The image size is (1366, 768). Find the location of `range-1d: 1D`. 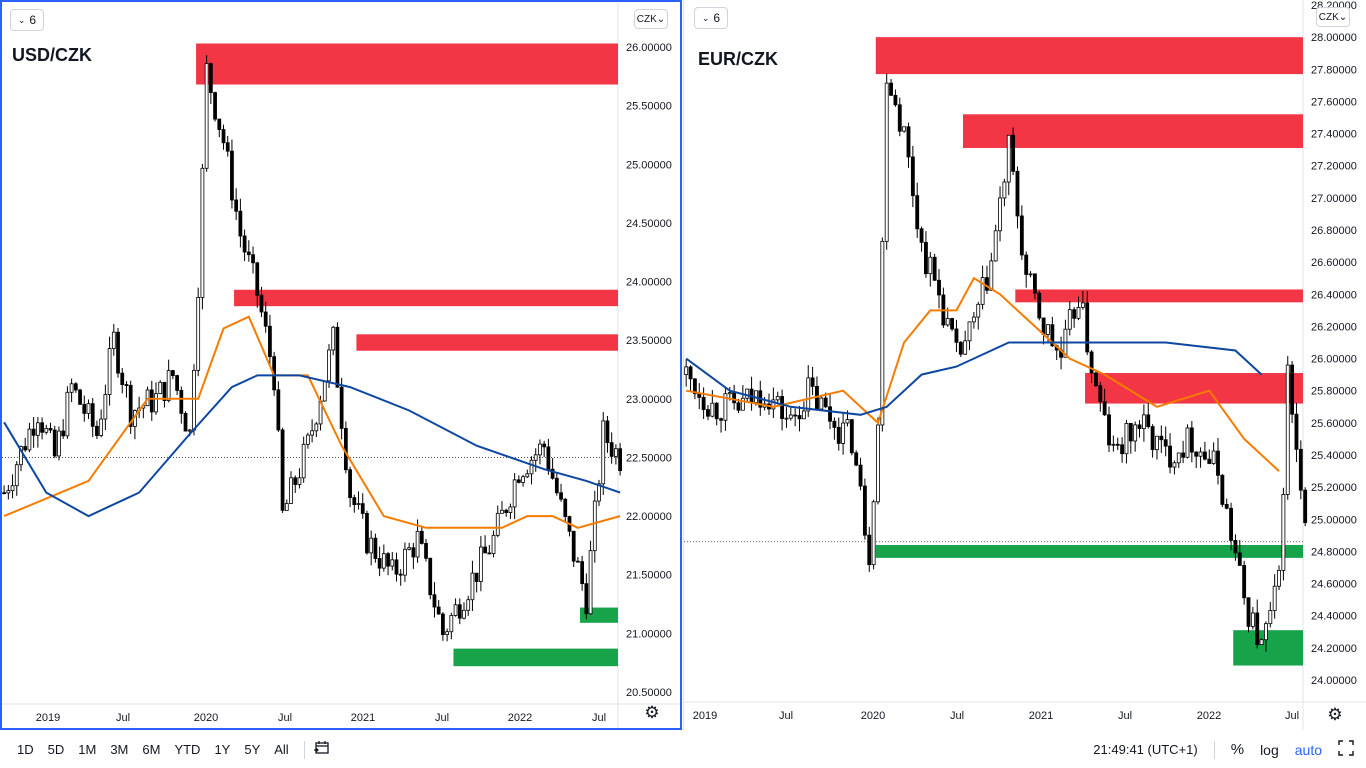

range-1d: 1D is located at coordinates (25, 749).